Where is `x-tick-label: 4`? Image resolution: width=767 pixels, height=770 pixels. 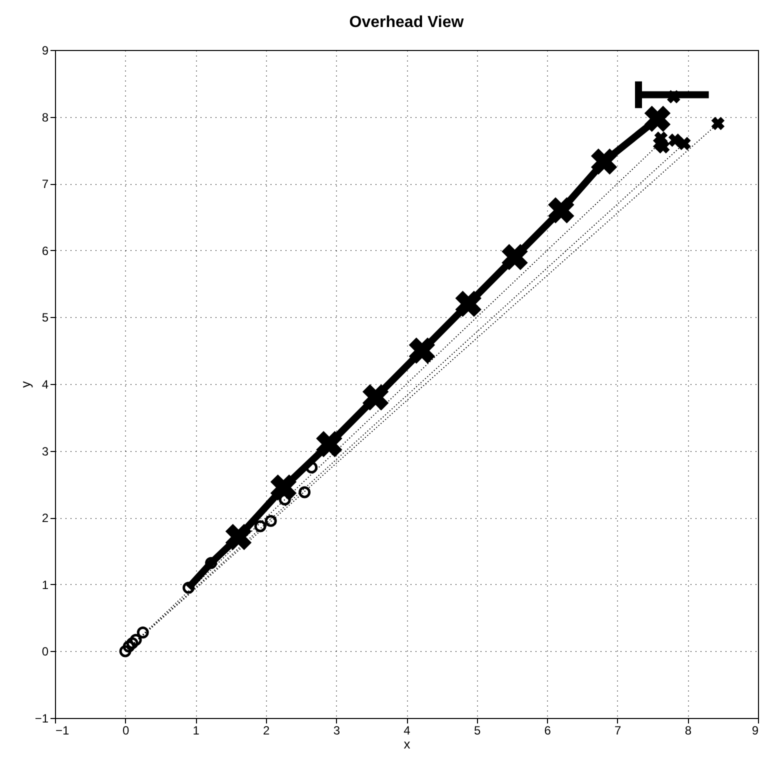 x-tick-label: 4 is located at coordinates (407, 731).